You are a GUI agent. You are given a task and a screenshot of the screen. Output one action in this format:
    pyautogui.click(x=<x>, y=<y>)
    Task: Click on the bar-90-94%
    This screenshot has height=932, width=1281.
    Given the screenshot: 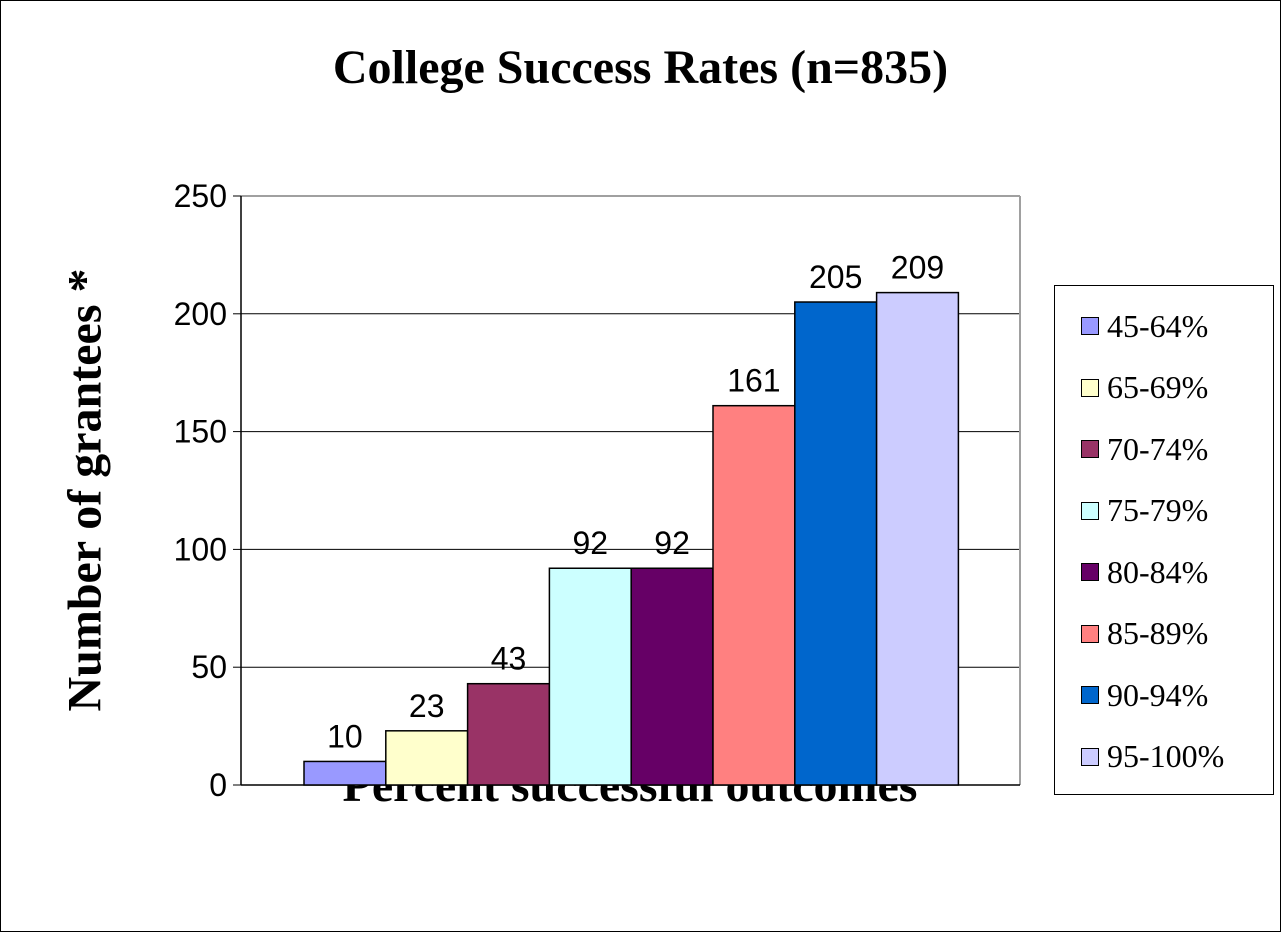 What is the action you would take?
    pyautogui.click(x=836, y=543)
    